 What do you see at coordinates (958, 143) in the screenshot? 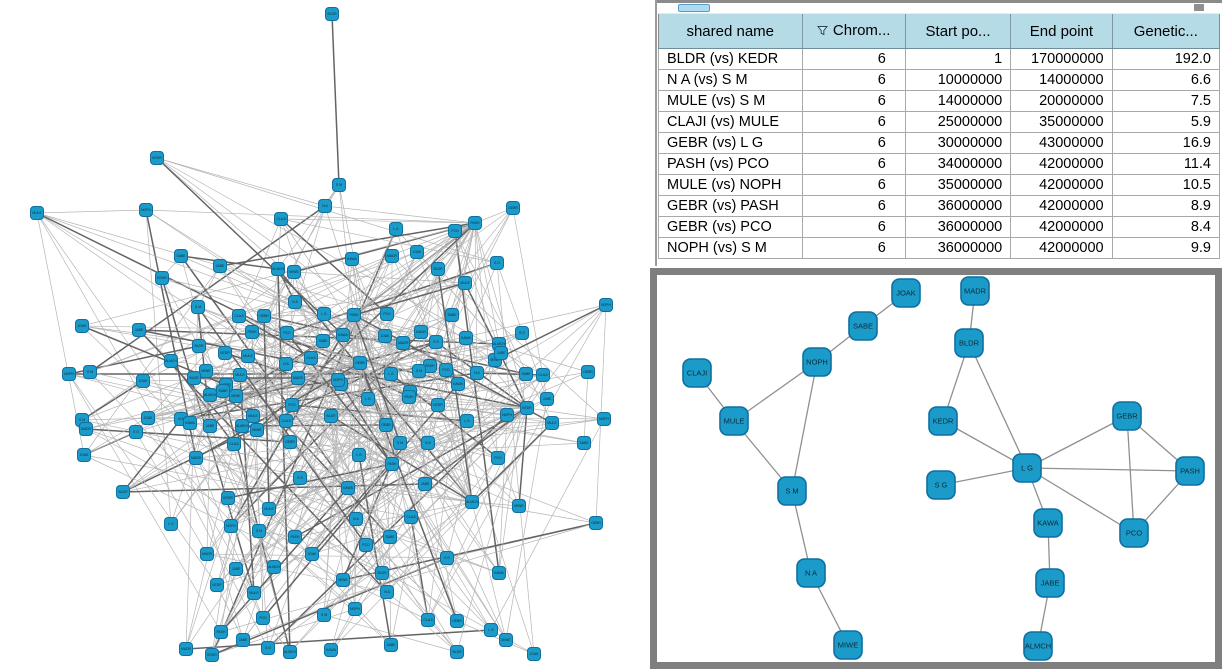
I see `table-cell: 30000000` at bounding box center [958, 143].